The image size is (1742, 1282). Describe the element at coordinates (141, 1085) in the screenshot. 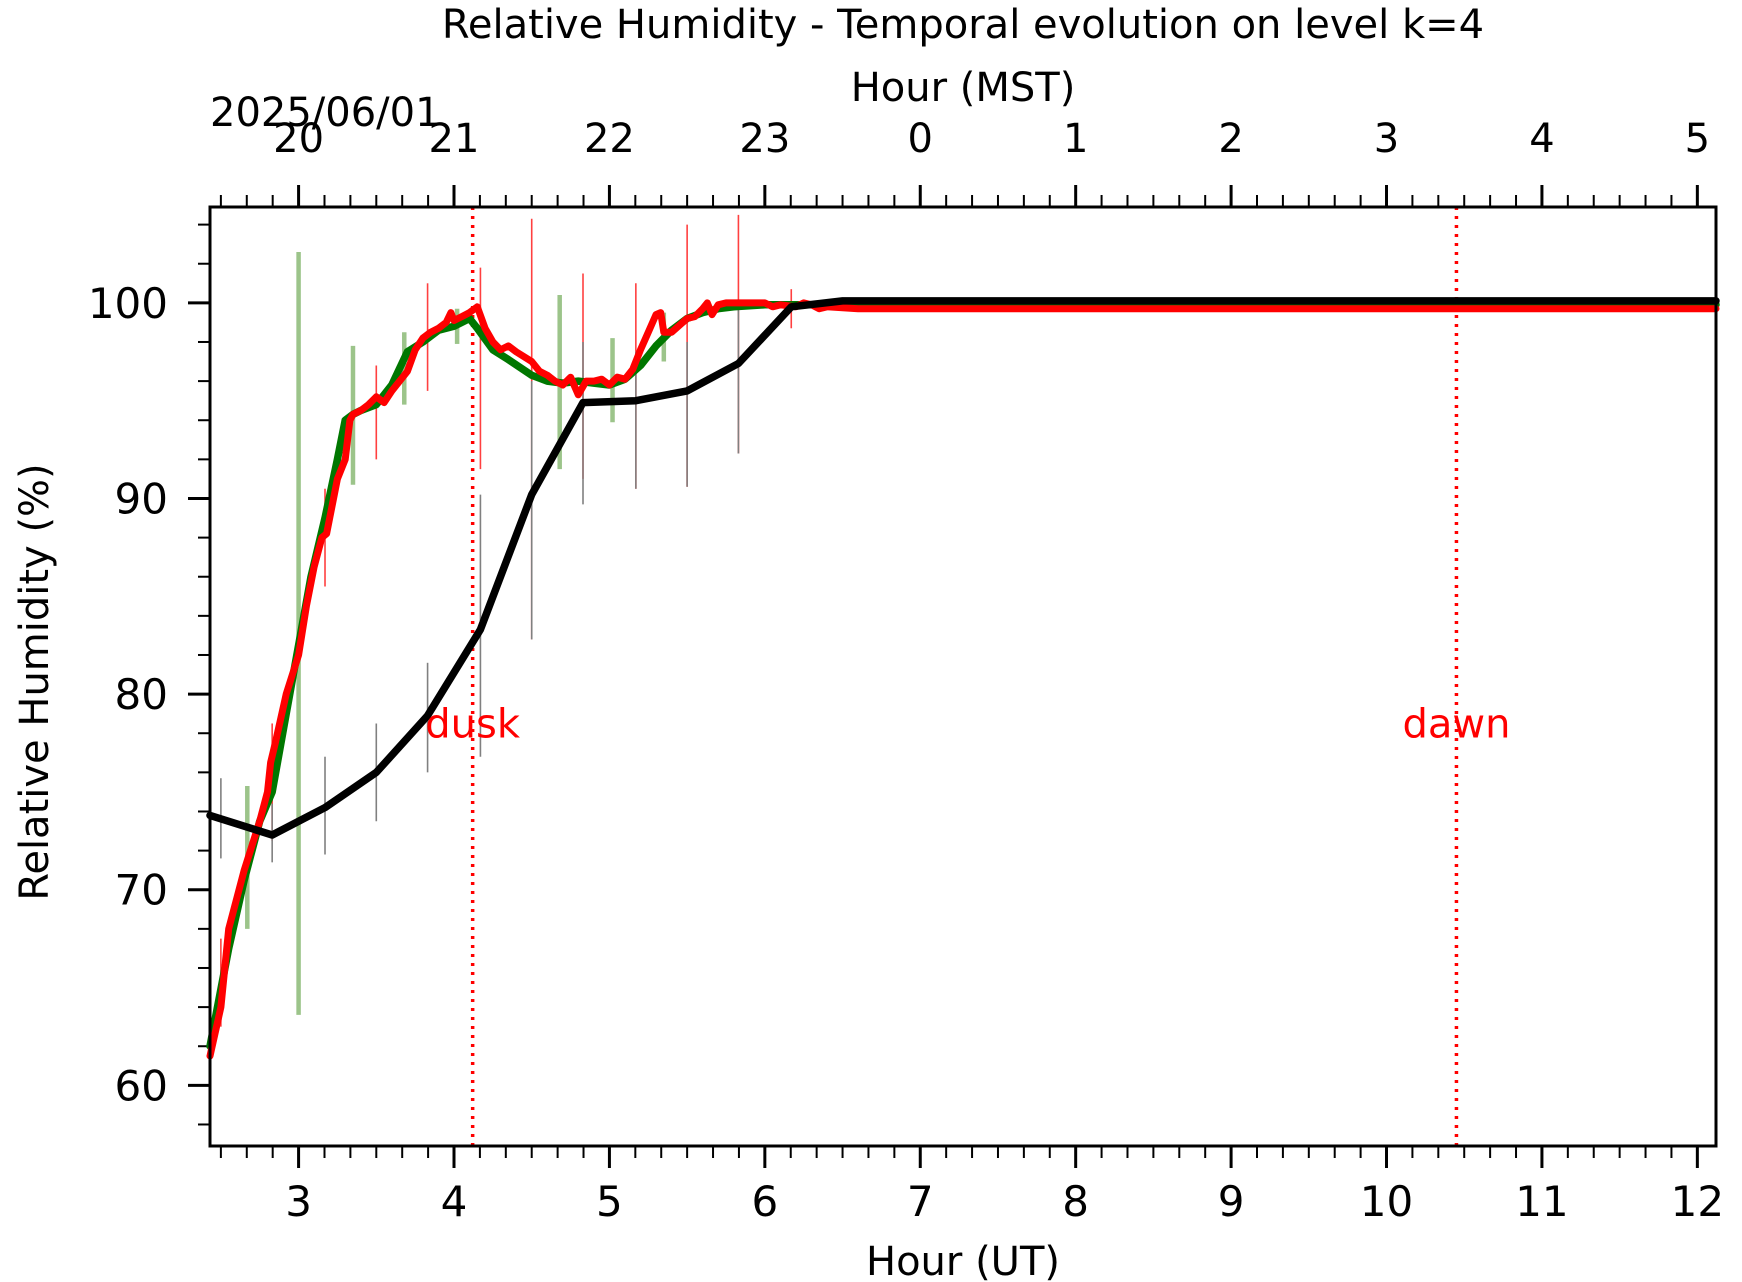

I see `y-tick-label: 60` at that location.